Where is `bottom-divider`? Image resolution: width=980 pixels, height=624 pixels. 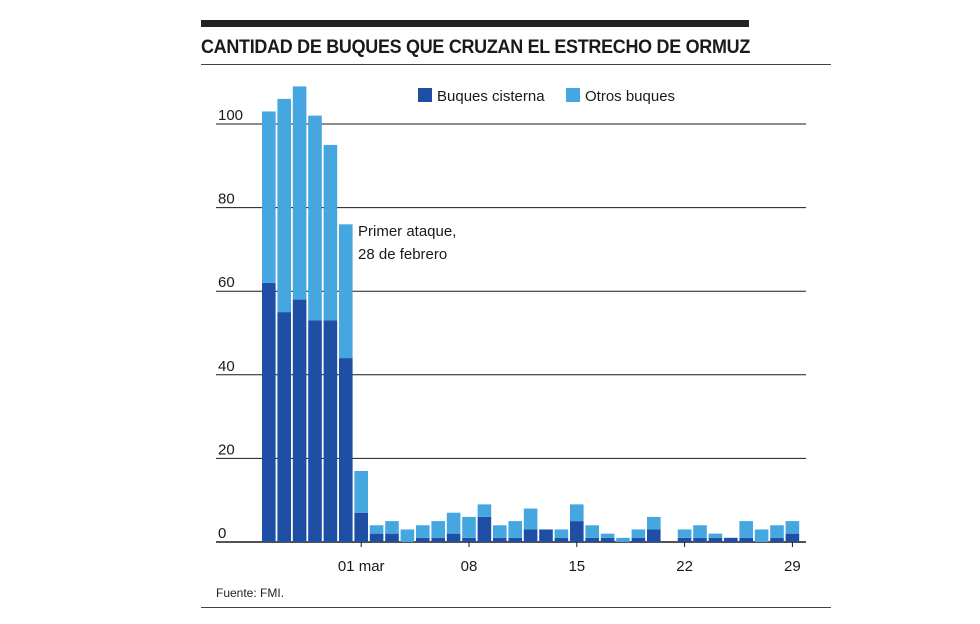
bottom-divider is located at coordinates (516, 607).